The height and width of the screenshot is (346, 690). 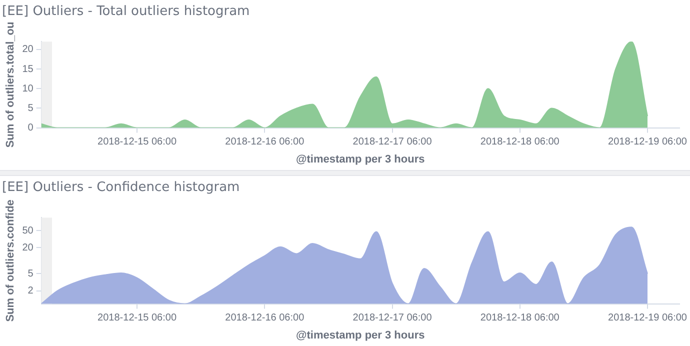 What do you see at coordinates (28, 88) in the screenshot?
I see `y-tick-label: 10` at bounding box center [28, 88].